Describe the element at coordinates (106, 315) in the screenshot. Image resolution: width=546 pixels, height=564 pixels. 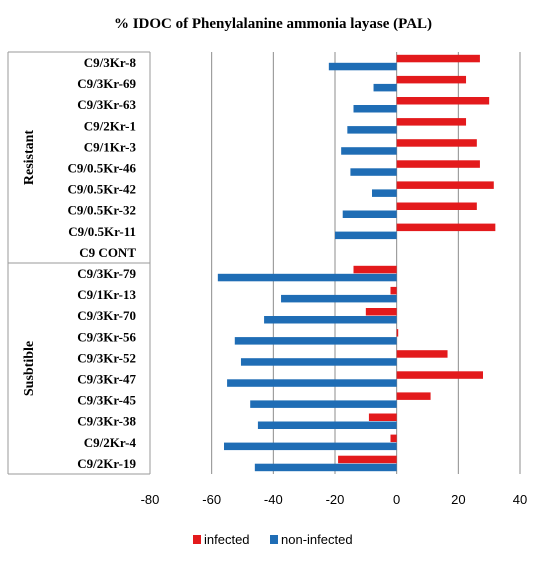
I see `category-label-c9-3kr-70: C9/3Kr-70` at that location.